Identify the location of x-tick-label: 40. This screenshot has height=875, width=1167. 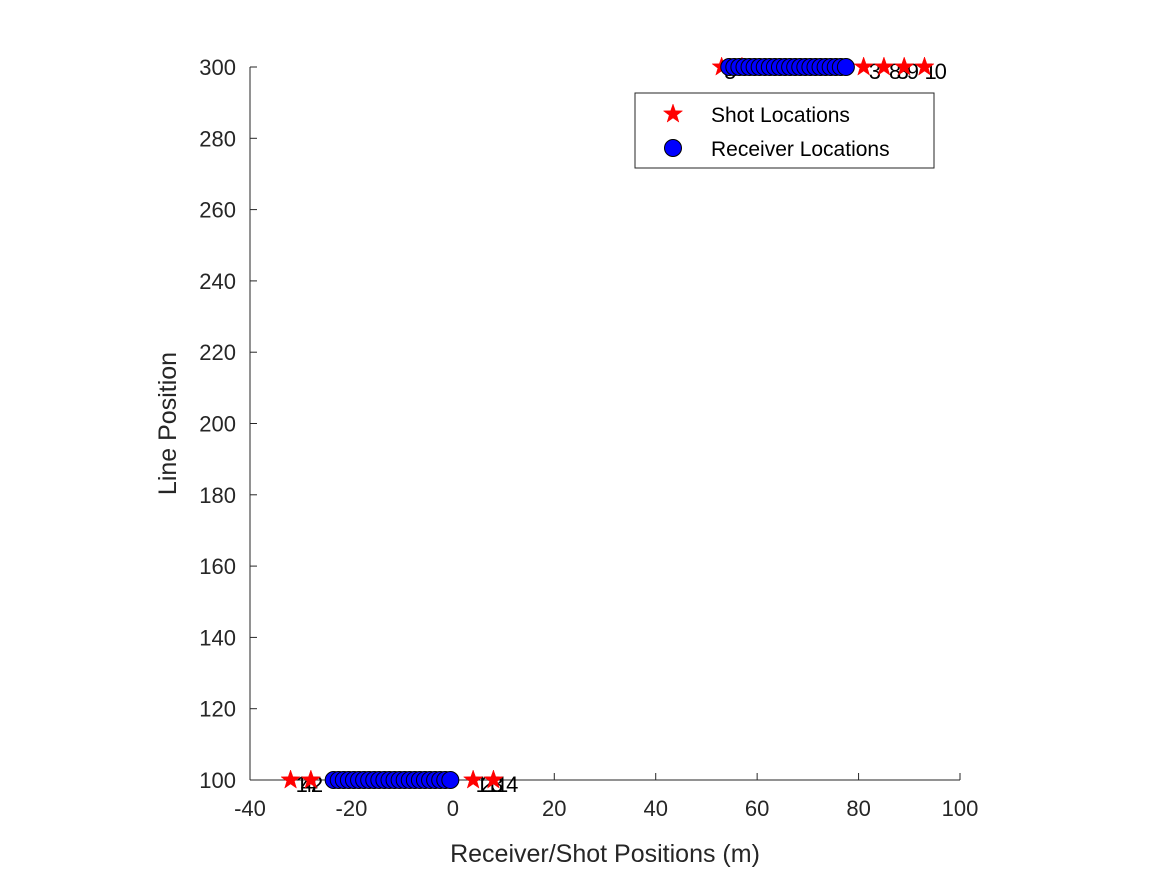
(655, 808).